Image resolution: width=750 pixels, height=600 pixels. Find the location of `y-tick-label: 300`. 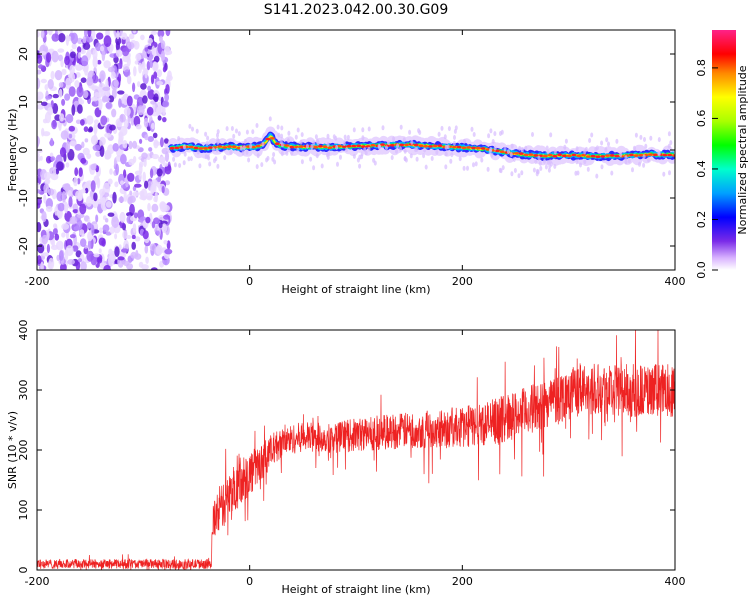

y-tick-label: 300 is located at coordinates (23, 390).